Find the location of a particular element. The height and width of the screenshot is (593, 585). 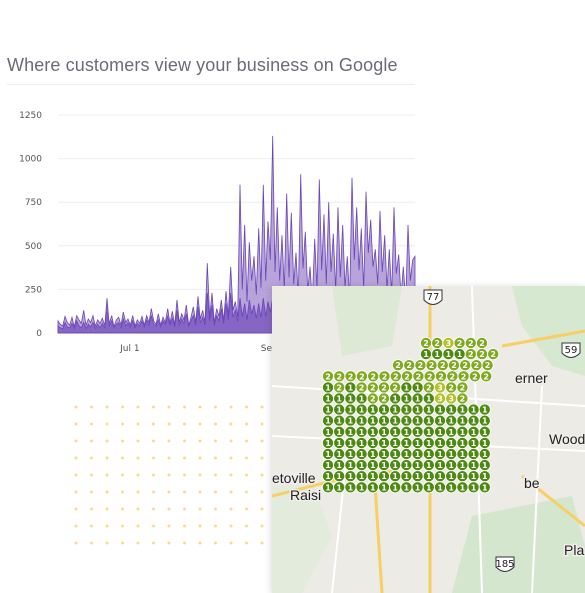

rank-pin: 3 is located at coordinates (439, 398).